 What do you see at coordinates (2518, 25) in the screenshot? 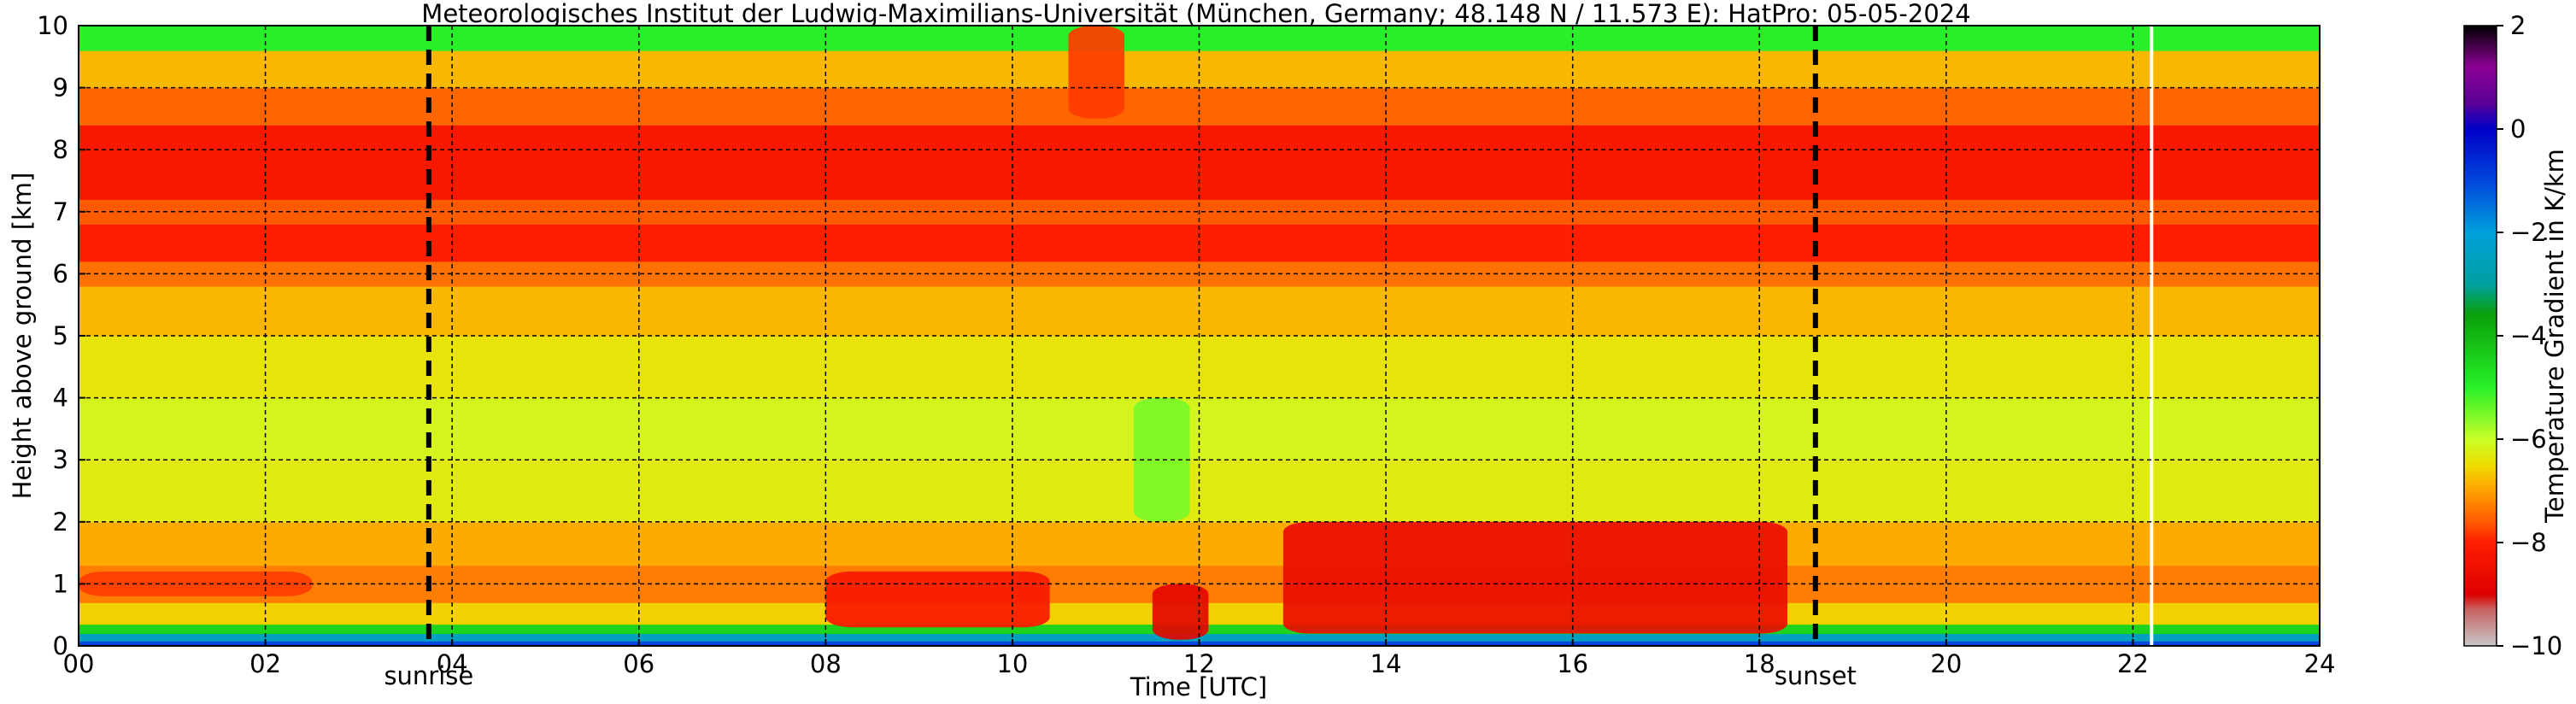
I see `colorbar-tick-label: 2` at bounding box center [2518, 25].